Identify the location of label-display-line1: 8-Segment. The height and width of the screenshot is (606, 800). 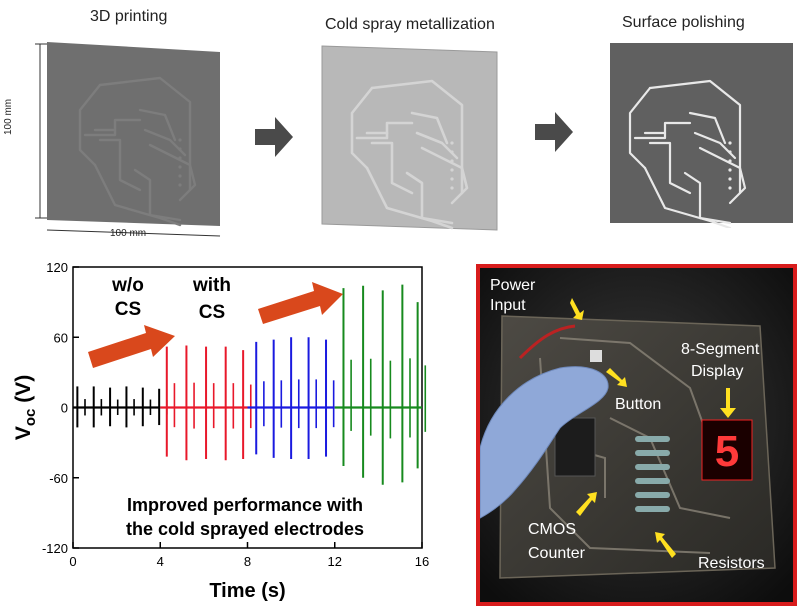
(720, 349).